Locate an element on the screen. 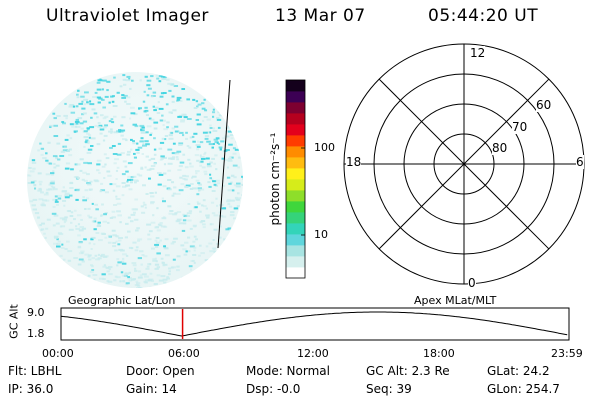  timeline-ylabel: GC Alt is located at coordinates (14, 321).